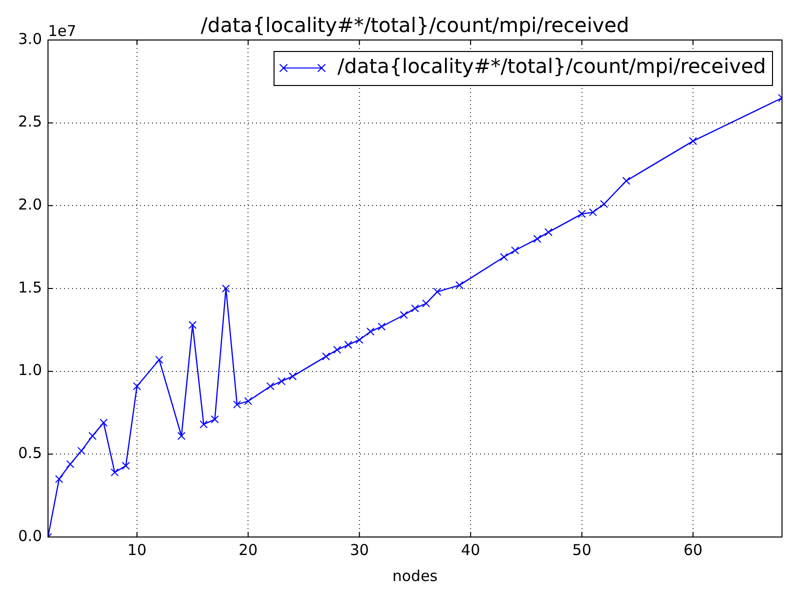  I want to click on x-tick-label: 60, so click(693, 549).